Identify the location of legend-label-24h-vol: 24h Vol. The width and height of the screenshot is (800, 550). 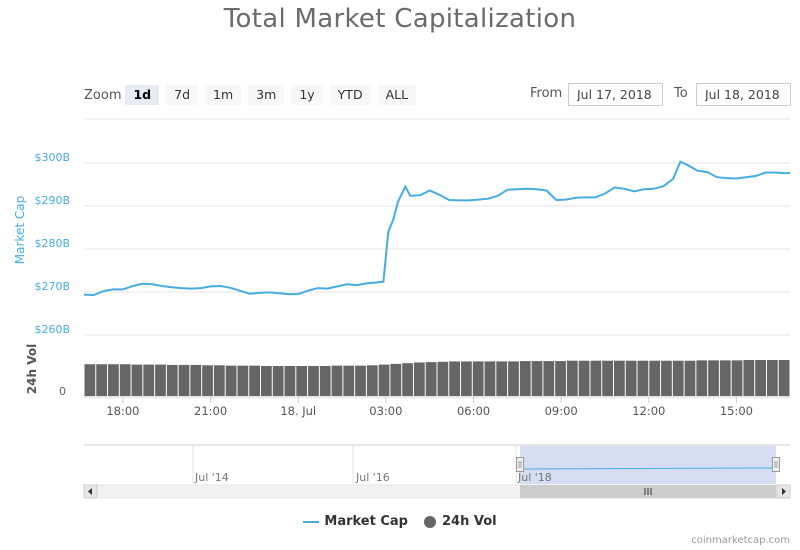
(469, 521).